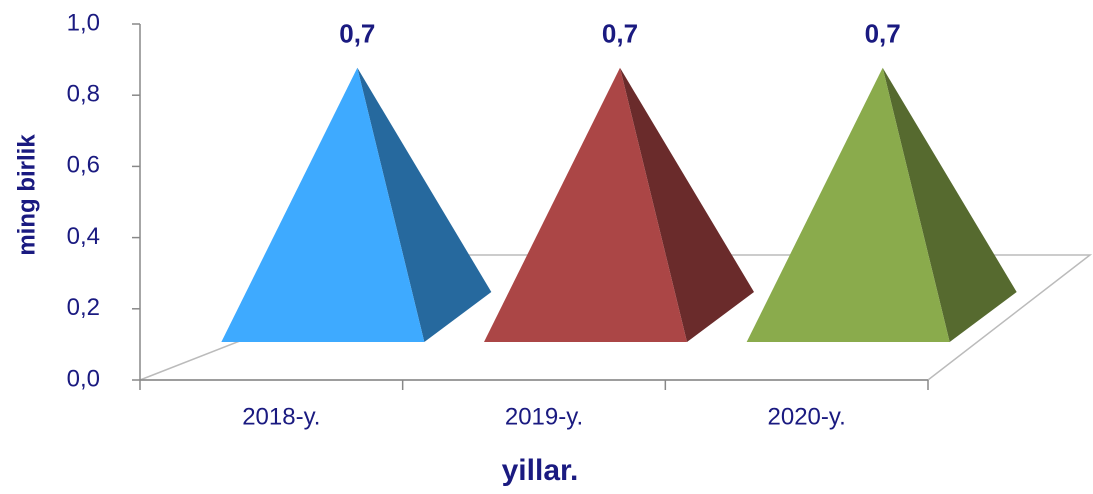 The width and height of the screenshot is (1093, 494). Describe the element at coordinates (83, 307) in the screenshot. I see `y-tick-label: 0,2` at that location.